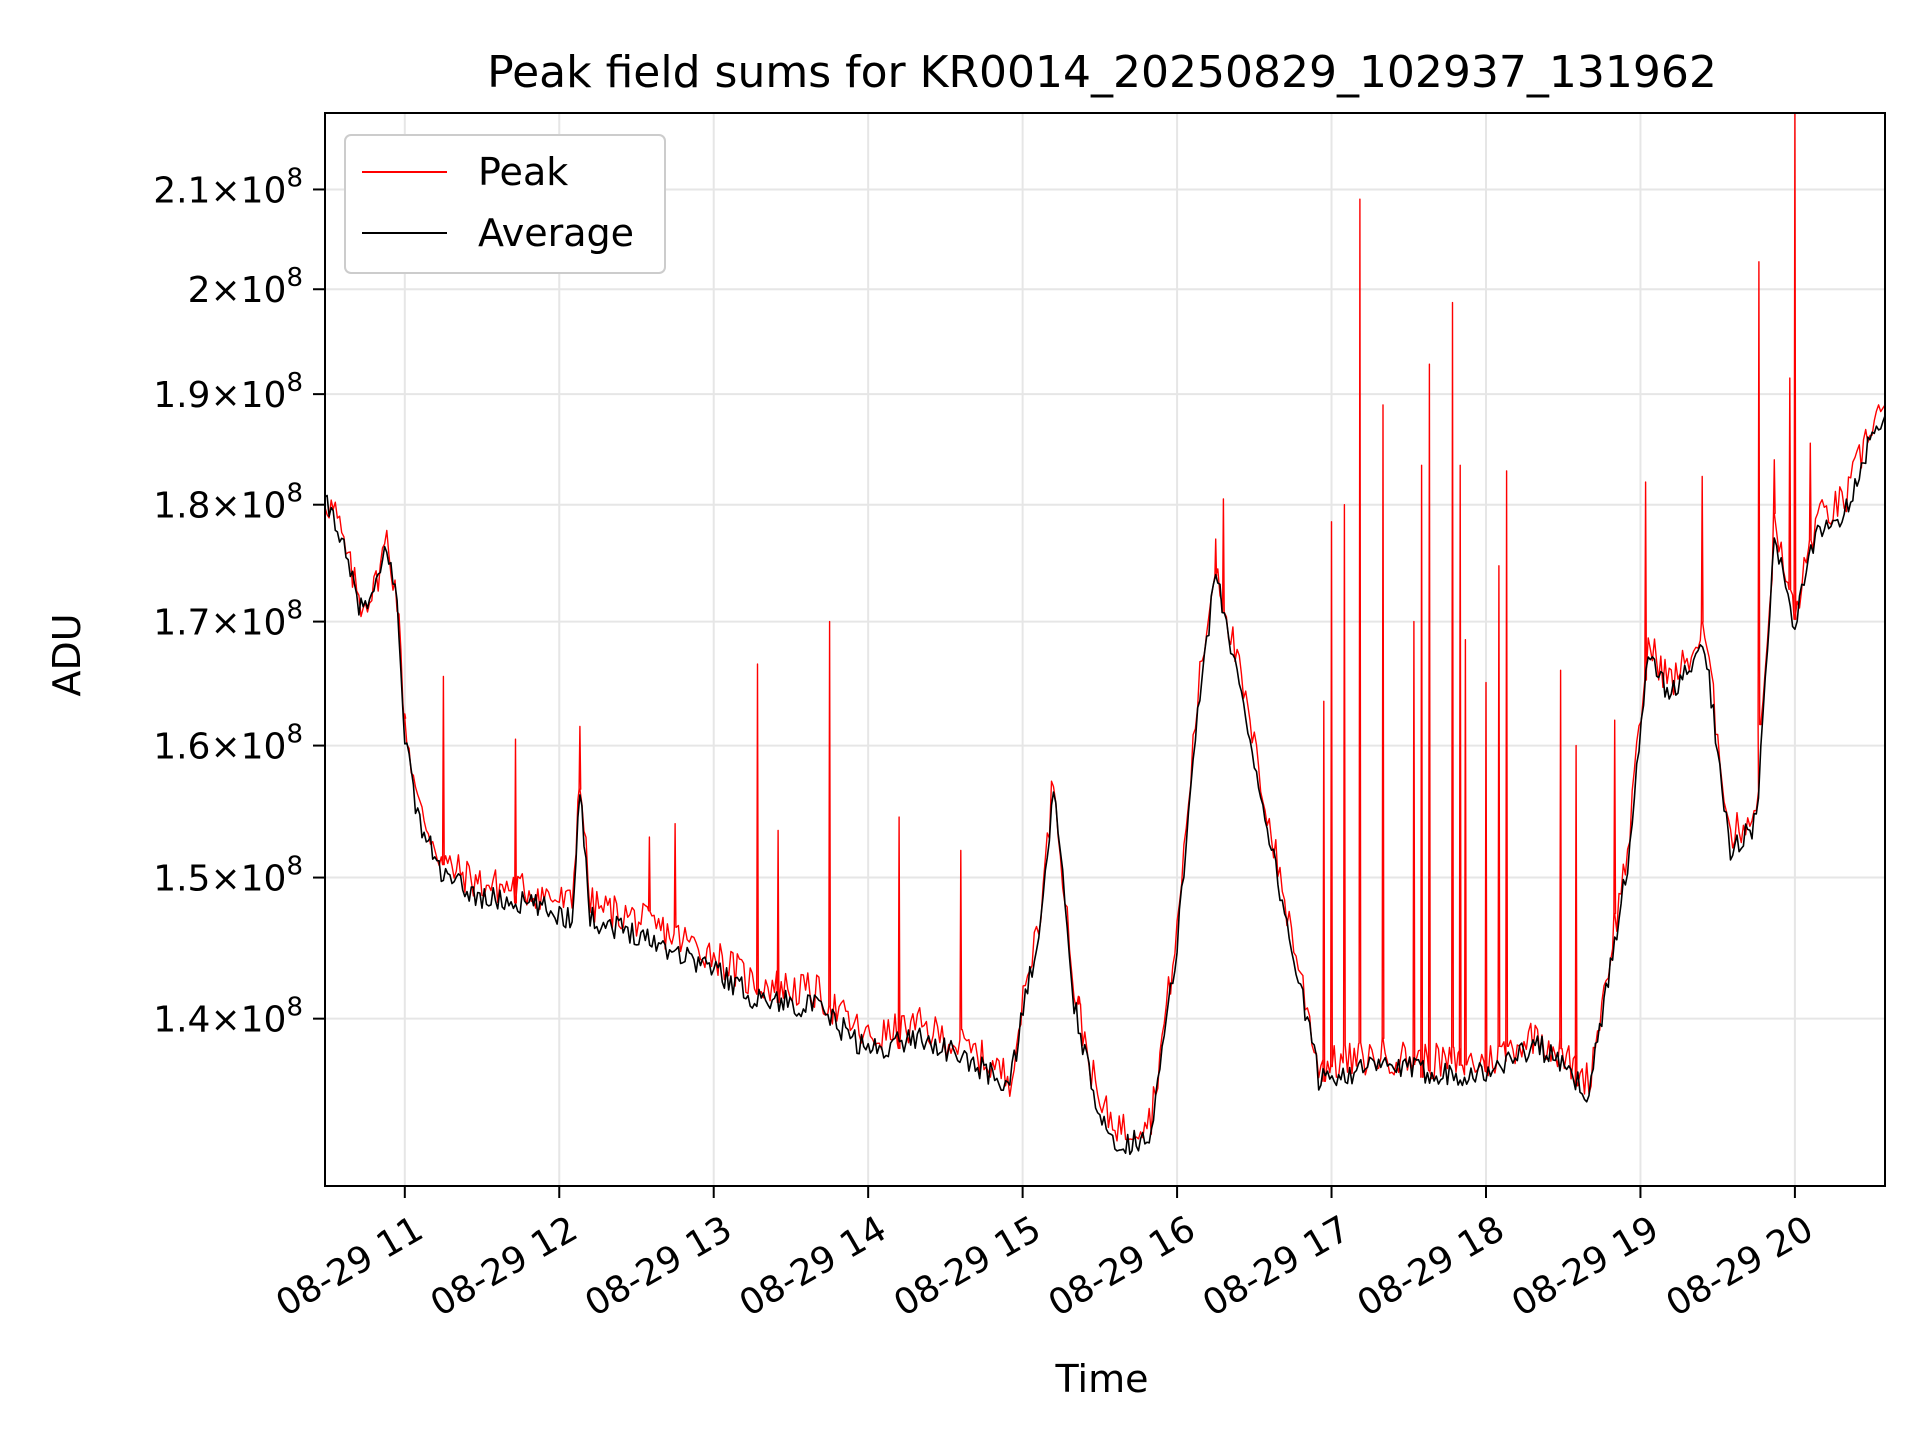  Describe the element at coordinates (67, 654) in the screenshot. I see `y-axis-label: ADU` at that location.